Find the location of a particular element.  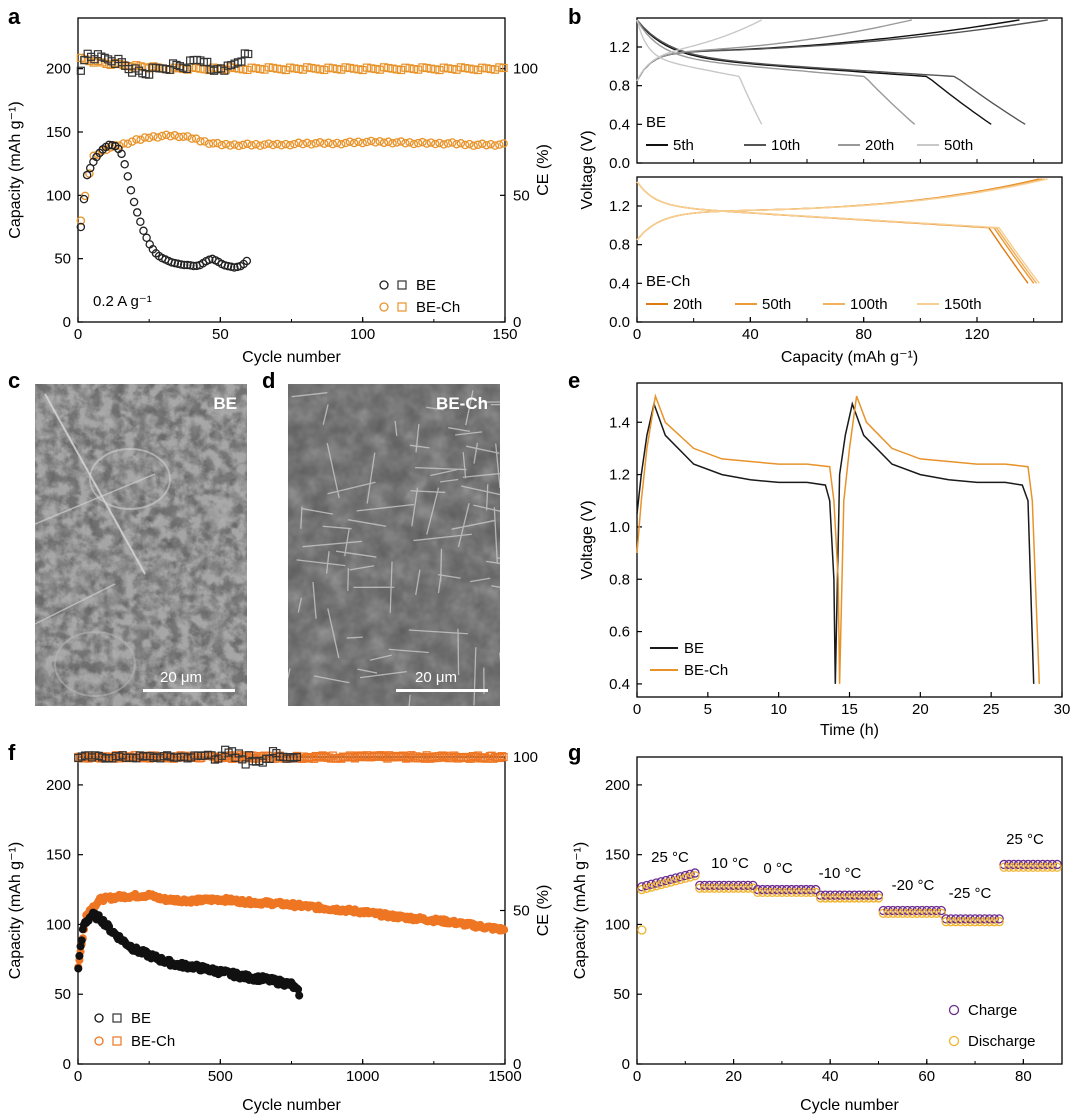

chart-e-xtick-label: 5 is located at coordinates (708, 709).